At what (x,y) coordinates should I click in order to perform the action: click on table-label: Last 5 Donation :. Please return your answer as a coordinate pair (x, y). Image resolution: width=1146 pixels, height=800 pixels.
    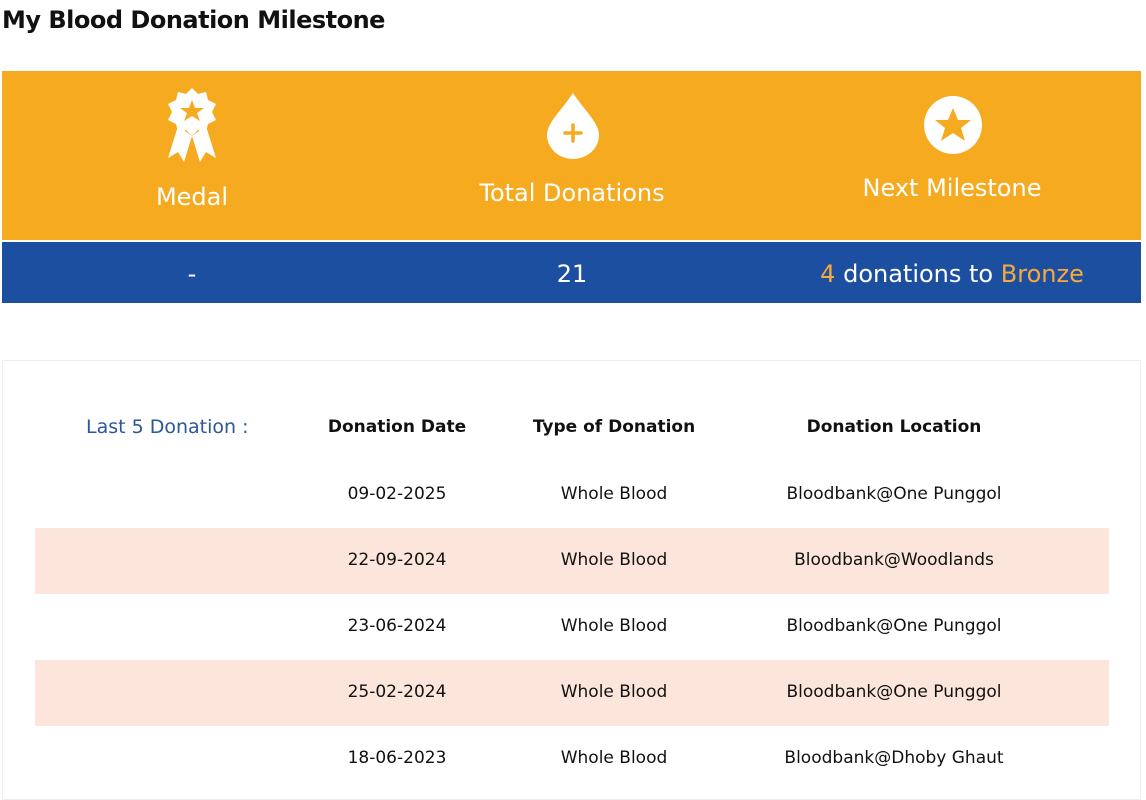
    Looking at the image, I should click on (167, 427).